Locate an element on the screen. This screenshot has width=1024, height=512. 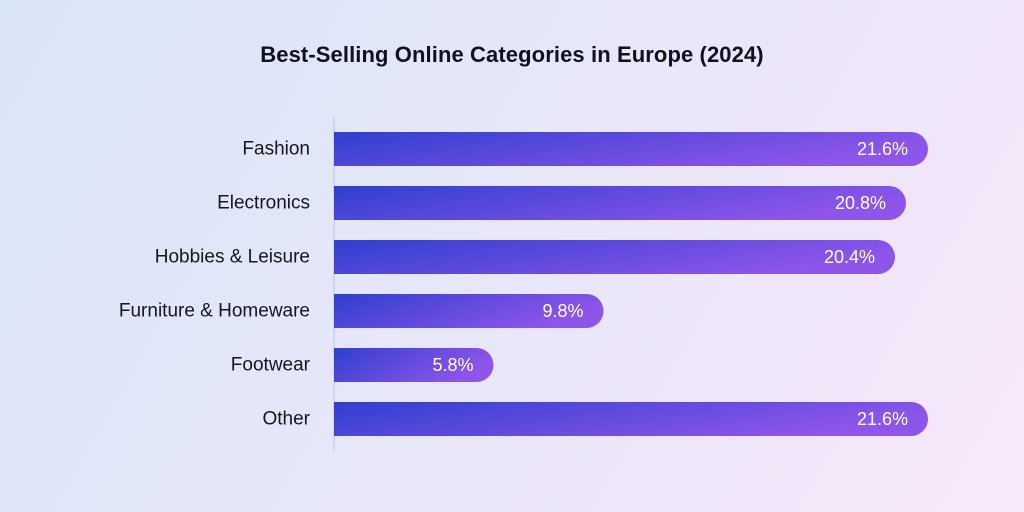
value-label-other: 21.6% is located at coordinates (882, 419).